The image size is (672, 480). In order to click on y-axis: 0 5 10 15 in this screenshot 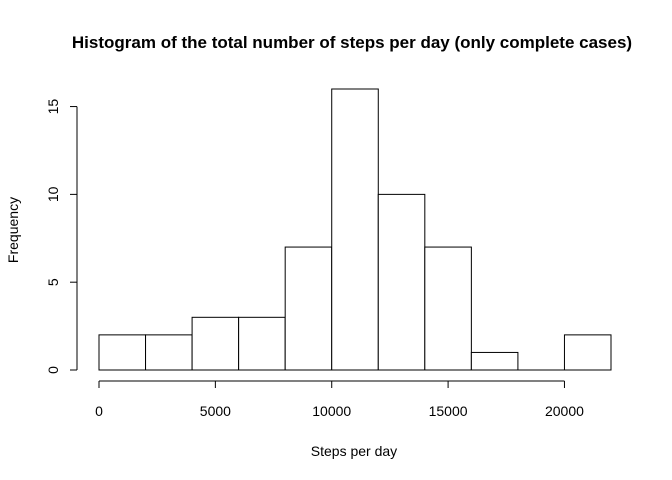, I will do `click(61, 236)`.